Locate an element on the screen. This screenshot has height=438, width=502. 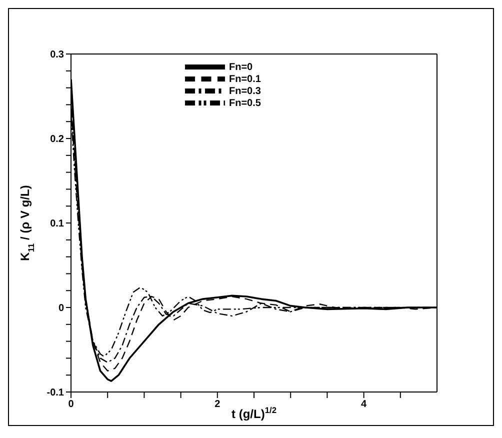
y-tick-label: -0.1 is located at coordinates (55, 393).